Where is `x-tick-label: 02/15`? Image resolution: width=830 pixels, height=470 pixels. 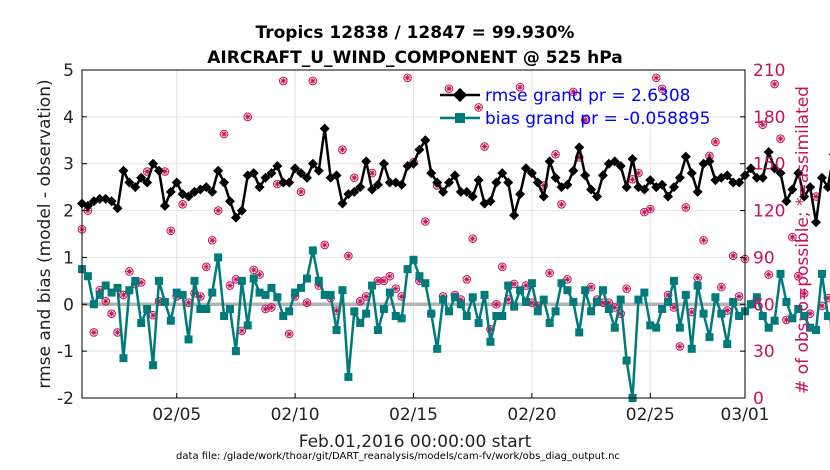
x-tick-label: 02/15 is located at coordinates (413, 415).